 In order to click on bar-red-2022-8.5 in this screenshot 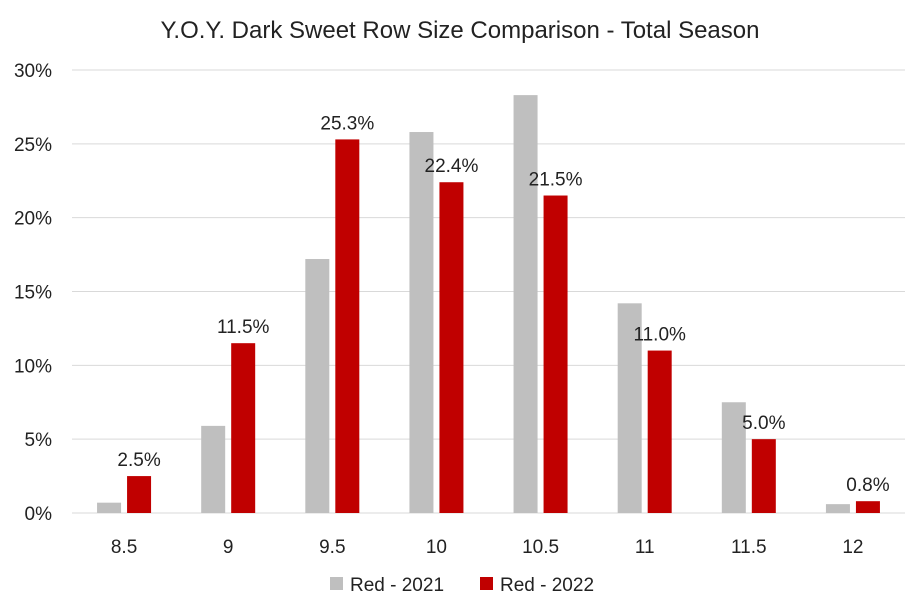, I will do `click(139, 494)`.